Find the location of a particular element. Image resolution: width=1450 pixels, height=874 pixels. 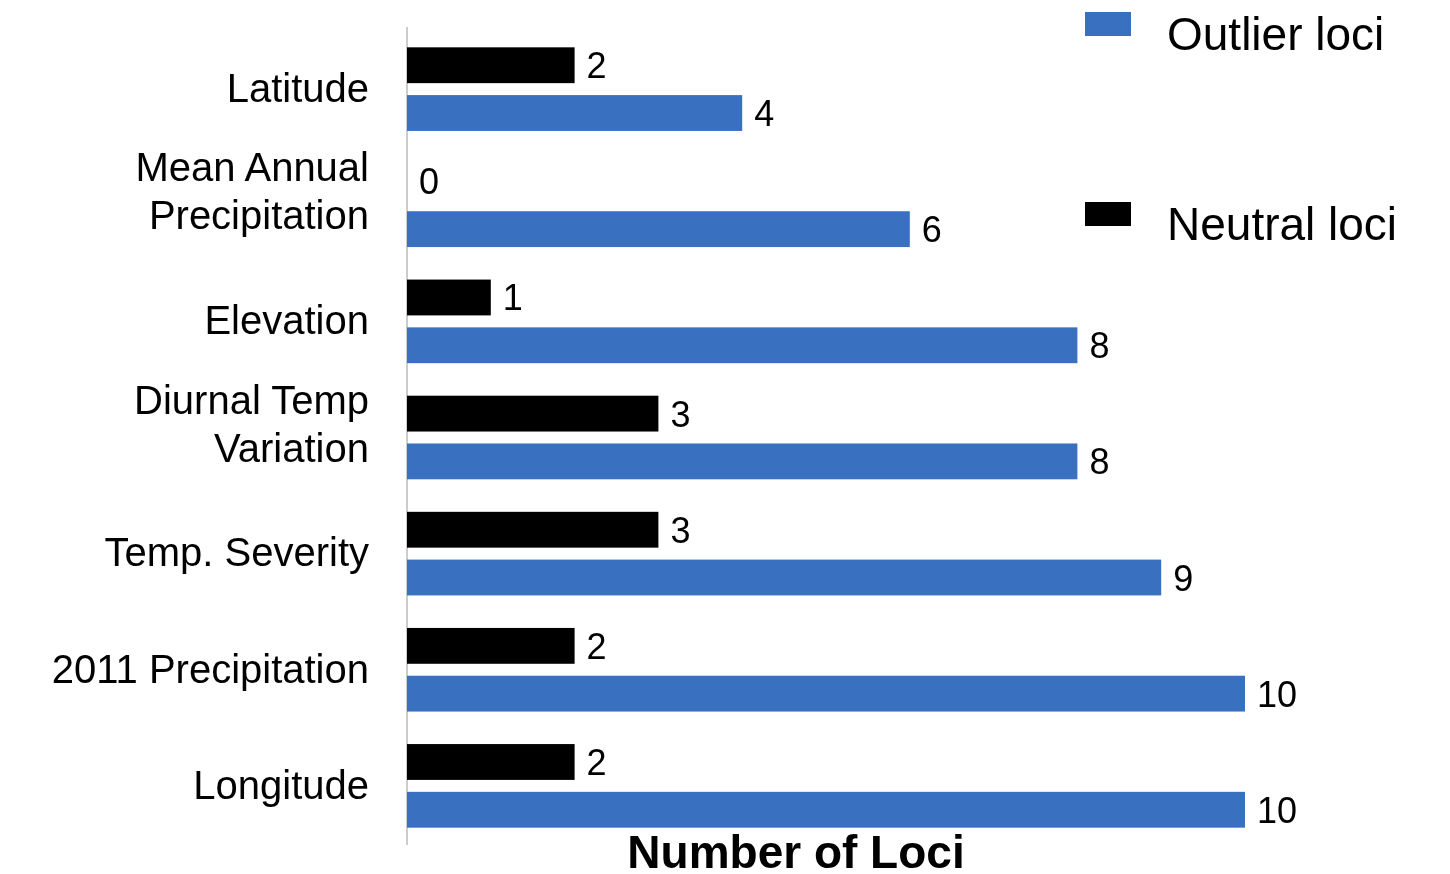

x-axis-title: Number of Loci is located at coordinates (796, 850).